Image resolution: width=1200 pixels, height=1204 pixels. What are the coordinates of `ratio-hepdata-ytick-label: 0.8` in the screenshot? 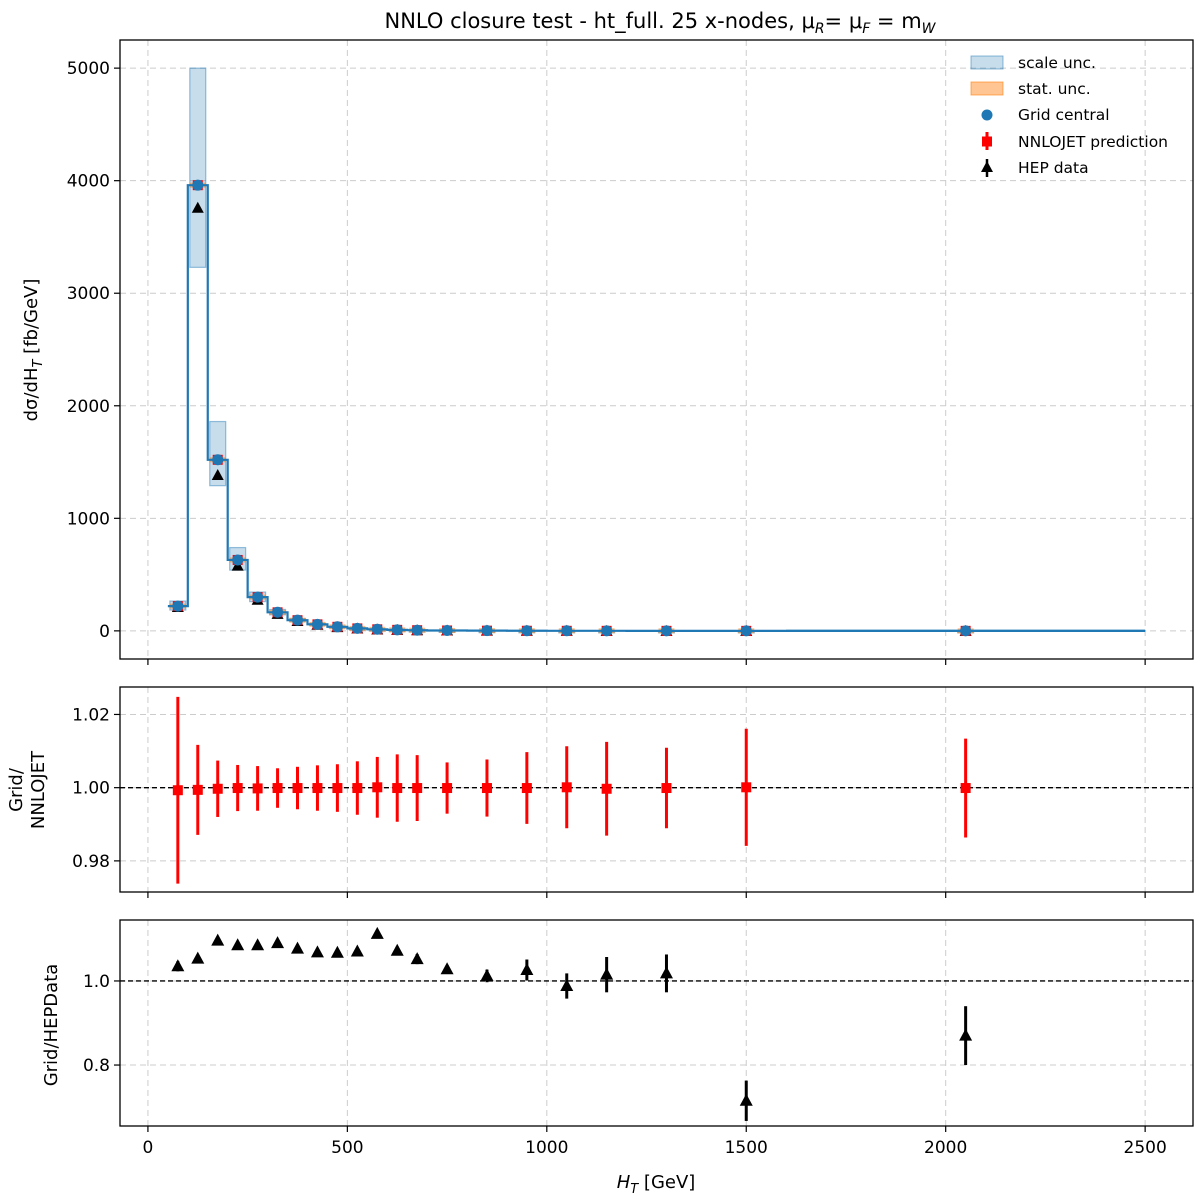 It's located at (96, 1066).